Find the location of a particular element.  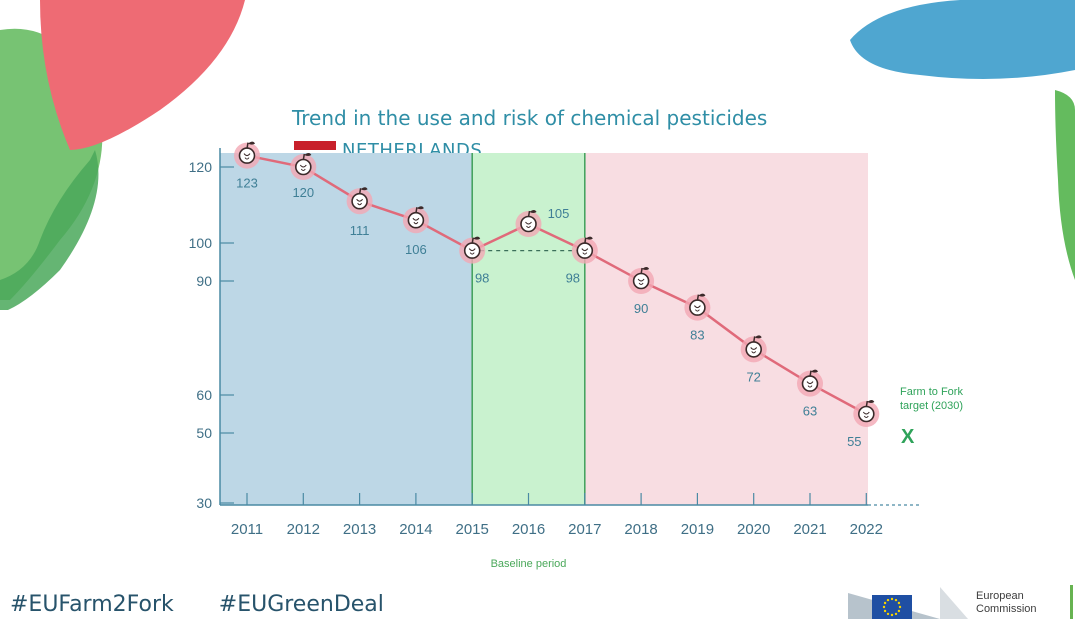

data-point-2022 is located at coordinates (866, 413).